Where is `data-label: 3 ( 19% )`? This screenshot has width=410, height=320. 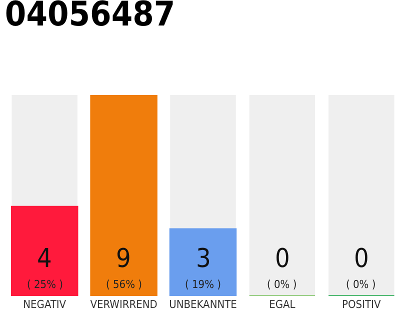 data-label: 3 ( 19% ) is located at coordinates (203, 267).